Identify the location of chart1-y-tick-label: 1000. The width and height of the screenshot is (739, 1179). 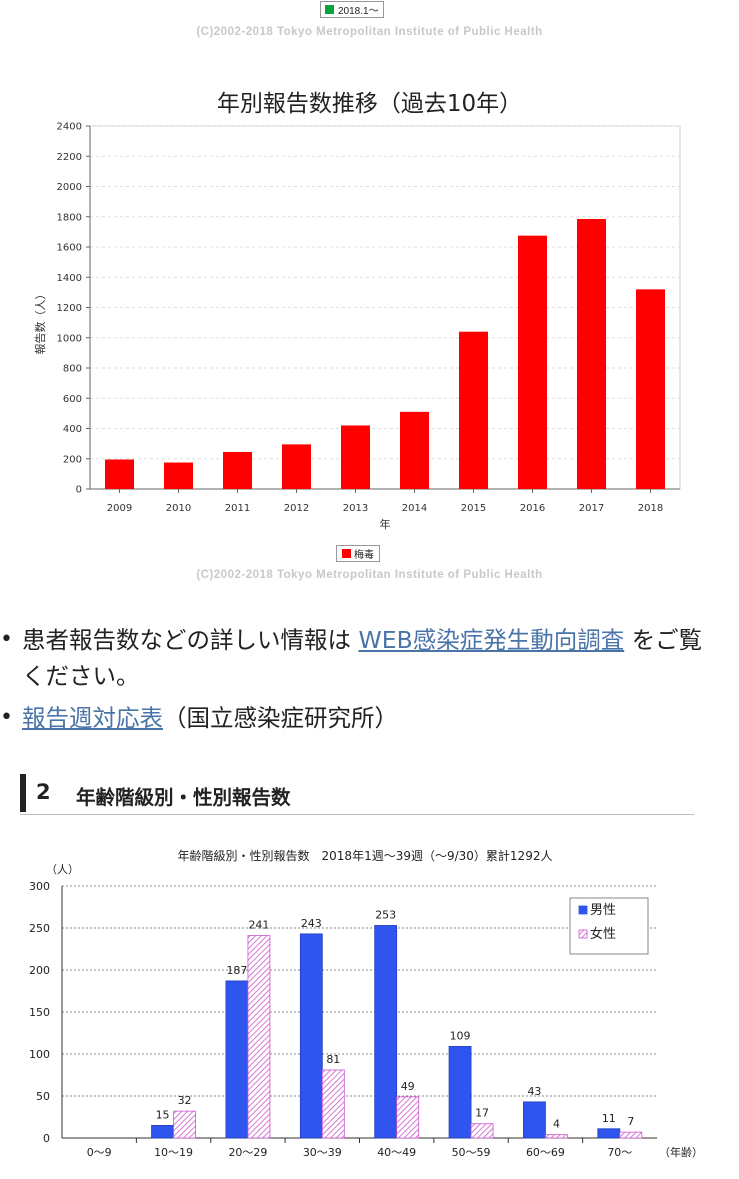
(69, 338).